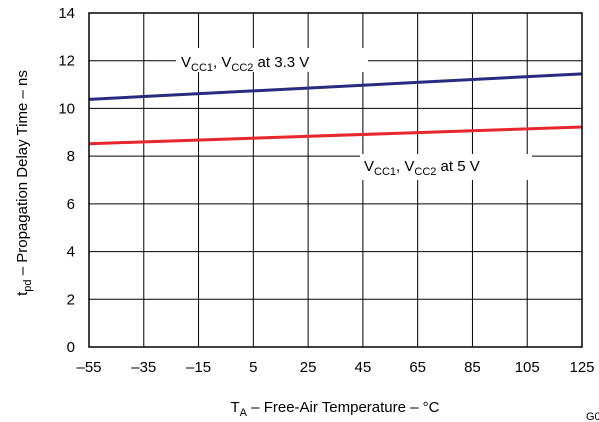 The width and height of the screenshot is (599, 422). What do you see at coordinates (253, 367) in the screenshot?
I see `x-tick-label-3: 5` at bounding box center [253, 367].